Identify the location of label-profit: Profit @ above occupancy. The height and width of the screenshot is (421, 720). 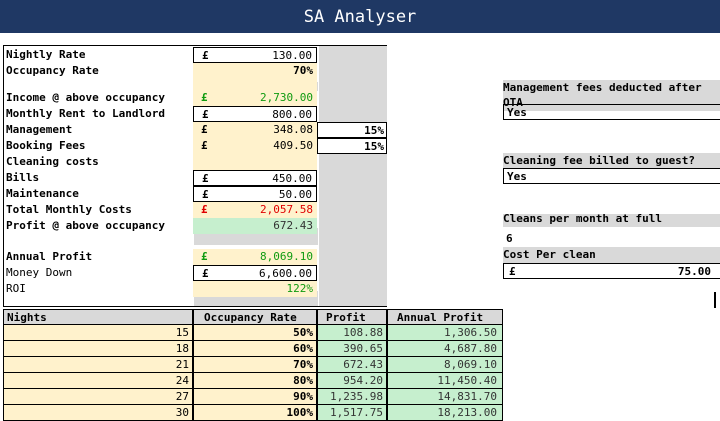
(85, 225).